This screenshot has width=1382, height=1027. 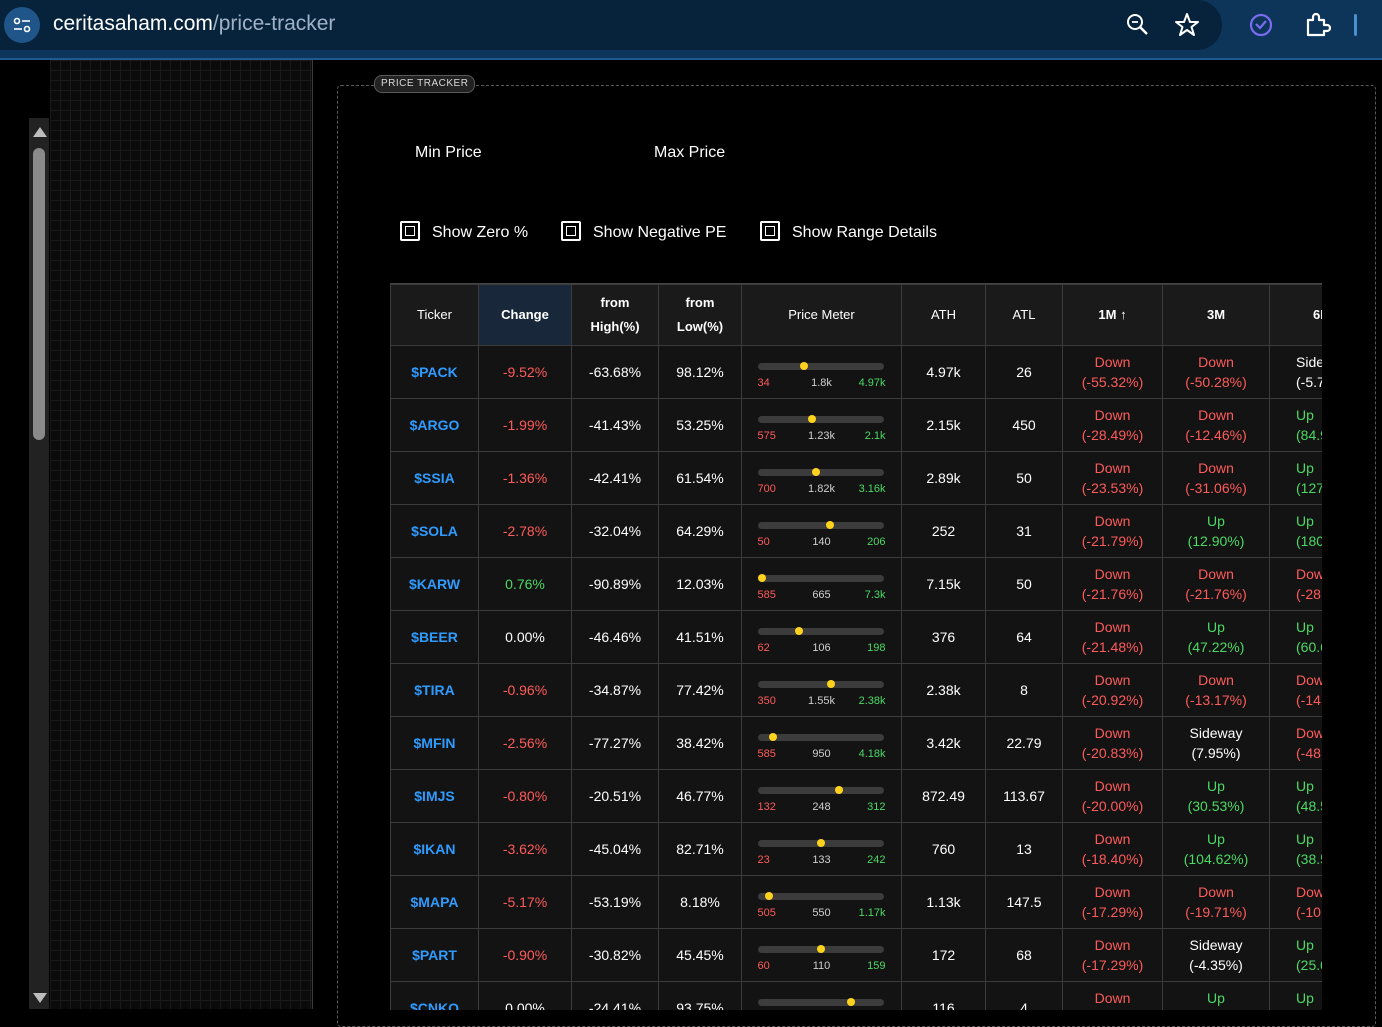 What do you see at coordinates (821, 690) in the screenshot?
I see `price-meter-cell: 350 1.55k 2.38k` at bounding box center [821, 690].